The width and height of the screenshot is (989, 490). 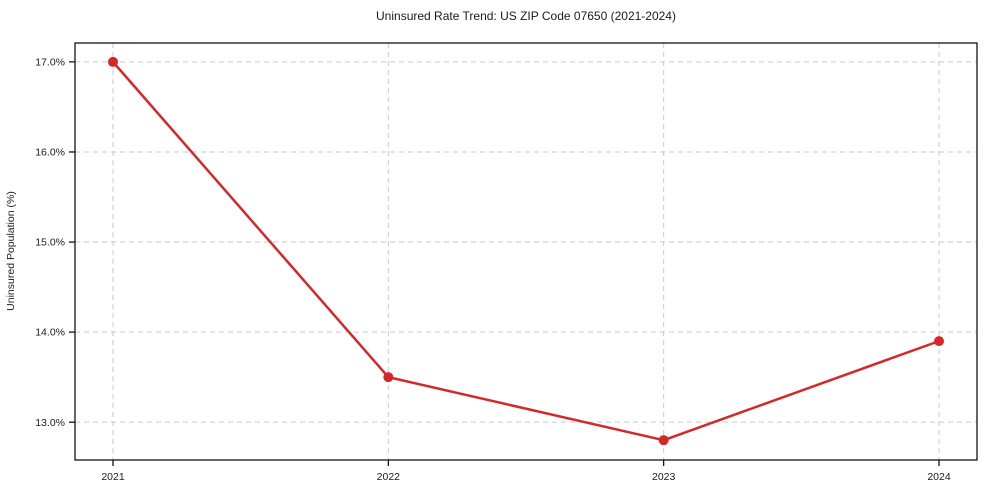 What do you see at coordinates (664, 477) in the screenshot?
I see `x-tick-label: 2023` at bounding box center [664, 477].